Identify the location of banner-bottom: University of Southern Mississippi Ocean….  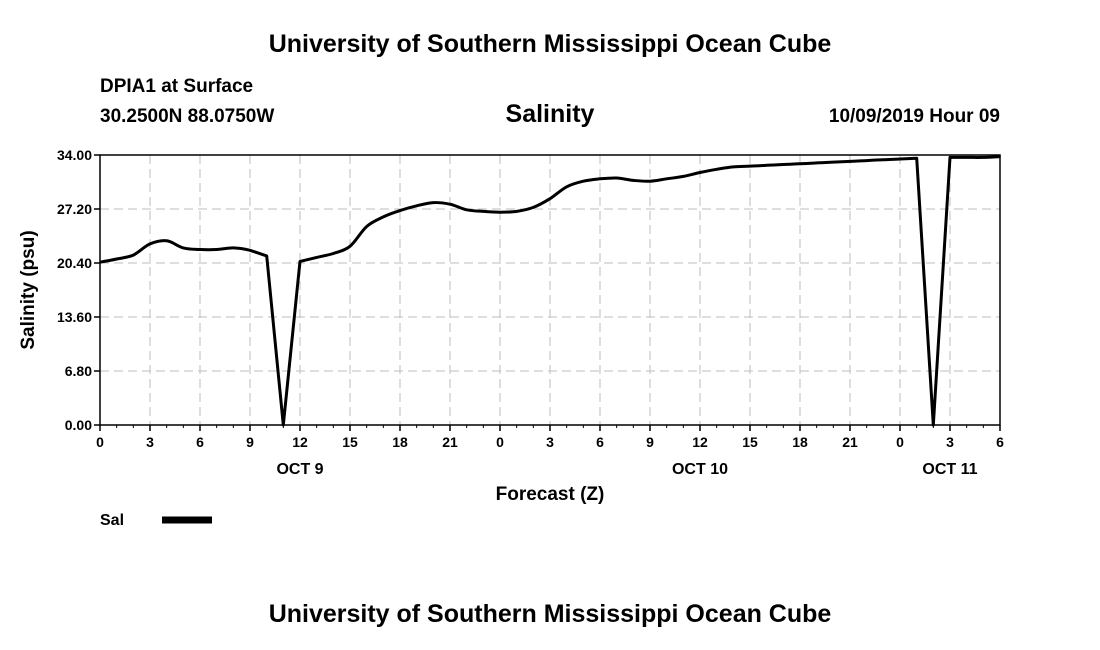
(550, 614).